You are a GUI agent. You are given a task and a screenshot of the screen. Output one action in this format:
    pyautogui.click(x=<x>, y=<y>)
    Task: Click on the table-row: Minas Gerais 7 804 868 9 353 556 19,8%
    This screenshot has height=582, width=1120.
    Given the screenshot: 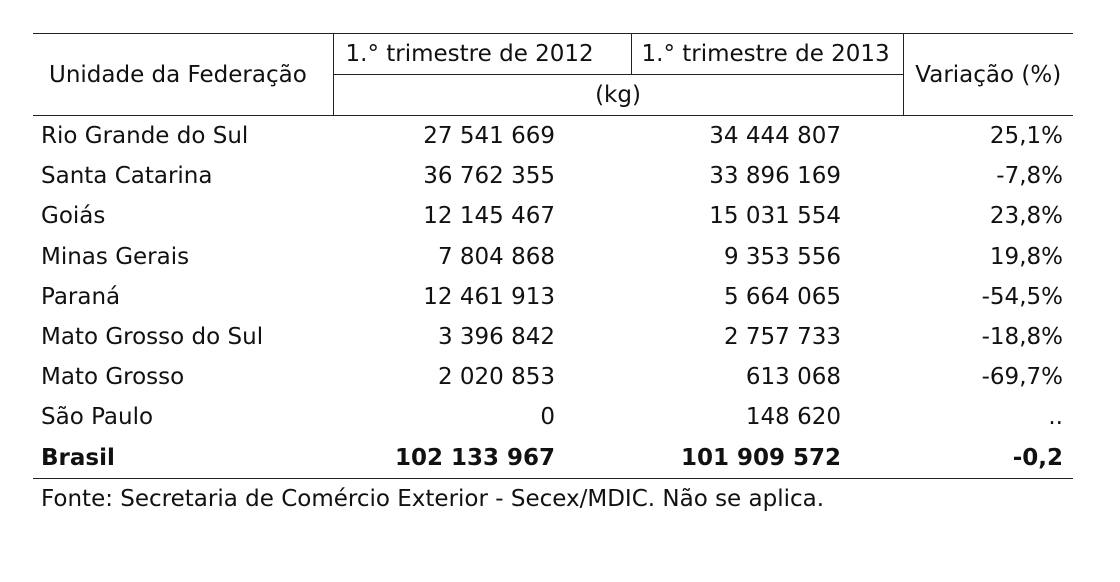 What is the action you would take?
    pyautogui.click(x=553, y=257)
    